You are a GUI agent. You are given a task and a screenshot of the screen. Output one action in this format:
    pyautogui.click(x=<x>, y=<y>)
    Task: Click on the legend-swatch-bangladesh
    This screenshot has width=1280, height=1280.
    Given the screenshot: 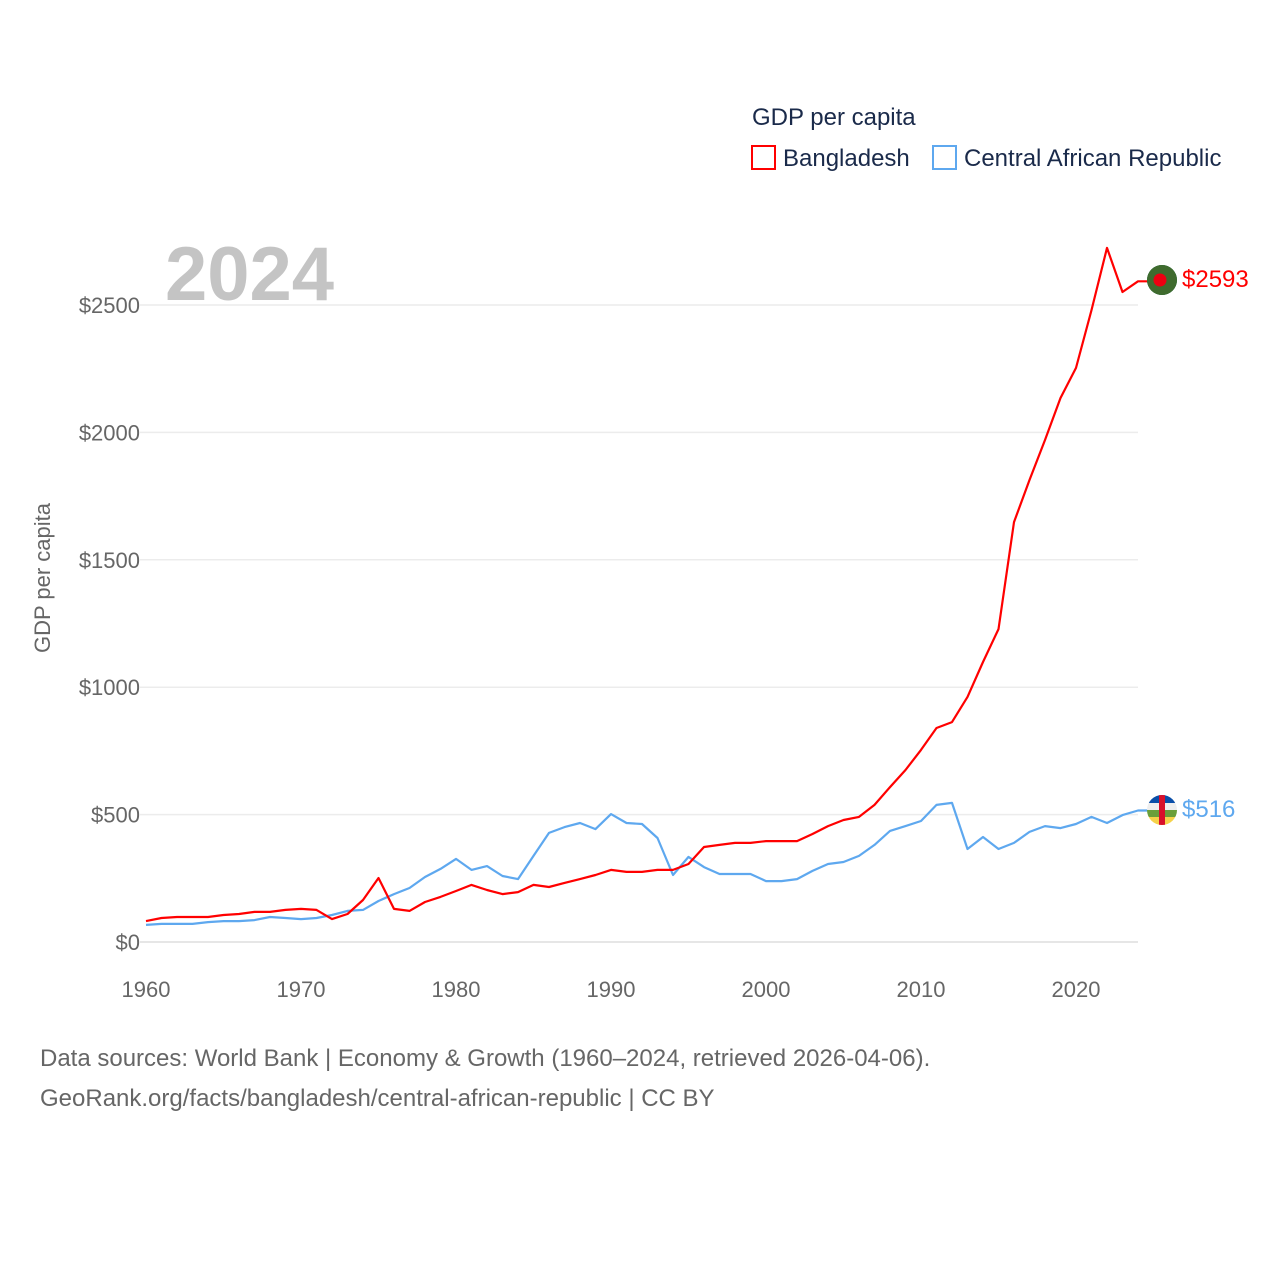 What is the action you would take?
    pyautogui.click(x=763, y=157)
    